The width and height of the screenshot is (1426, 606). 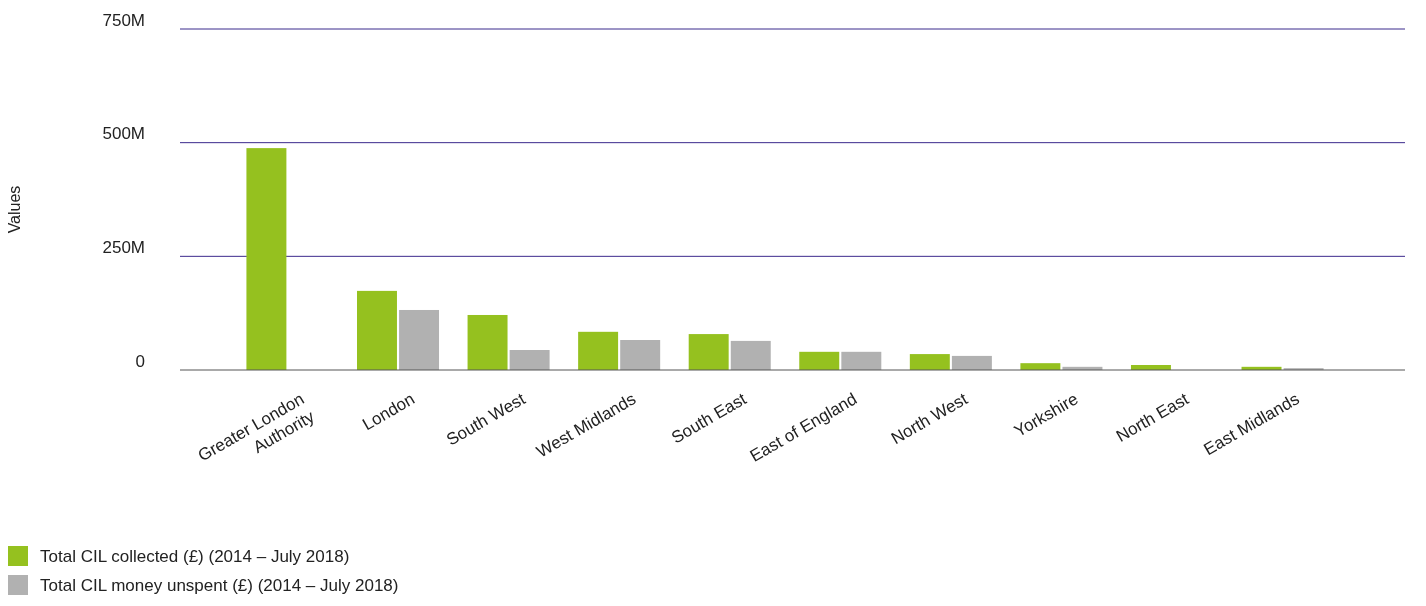 I want to click on legend-label: Total CIL money unspent (£) (2014 – July 2018), so click(x=219, y=585).